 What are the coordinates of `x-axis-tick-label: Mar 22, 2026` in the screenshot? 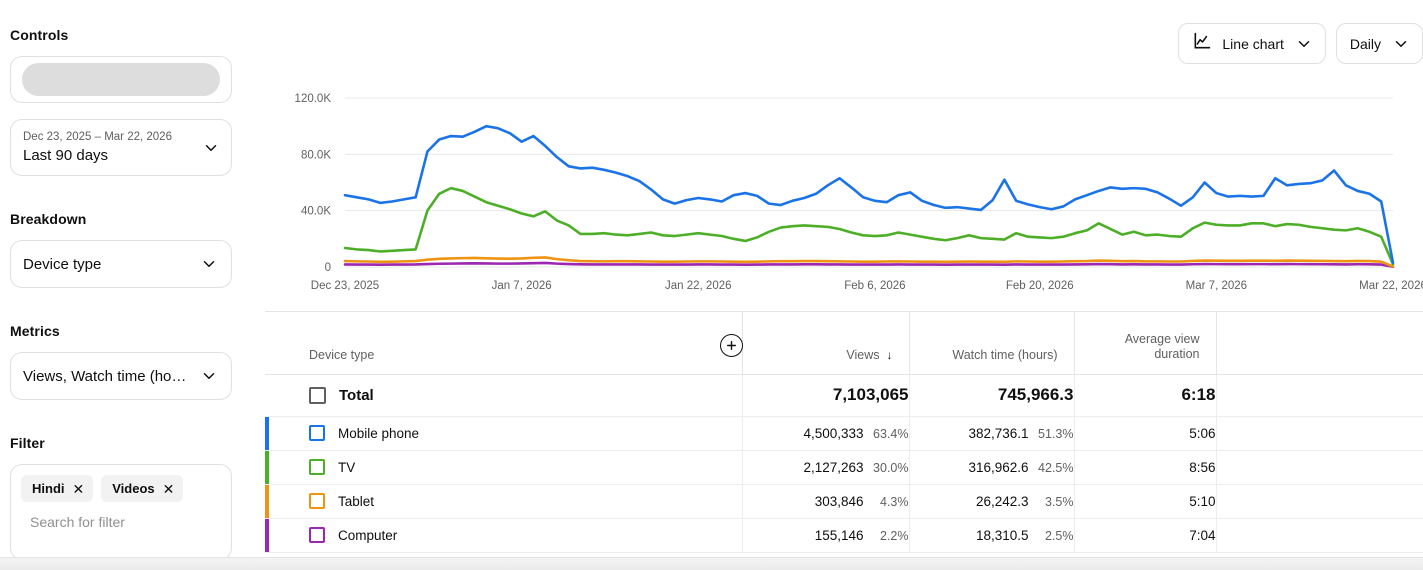 It's located at (1391, 286).